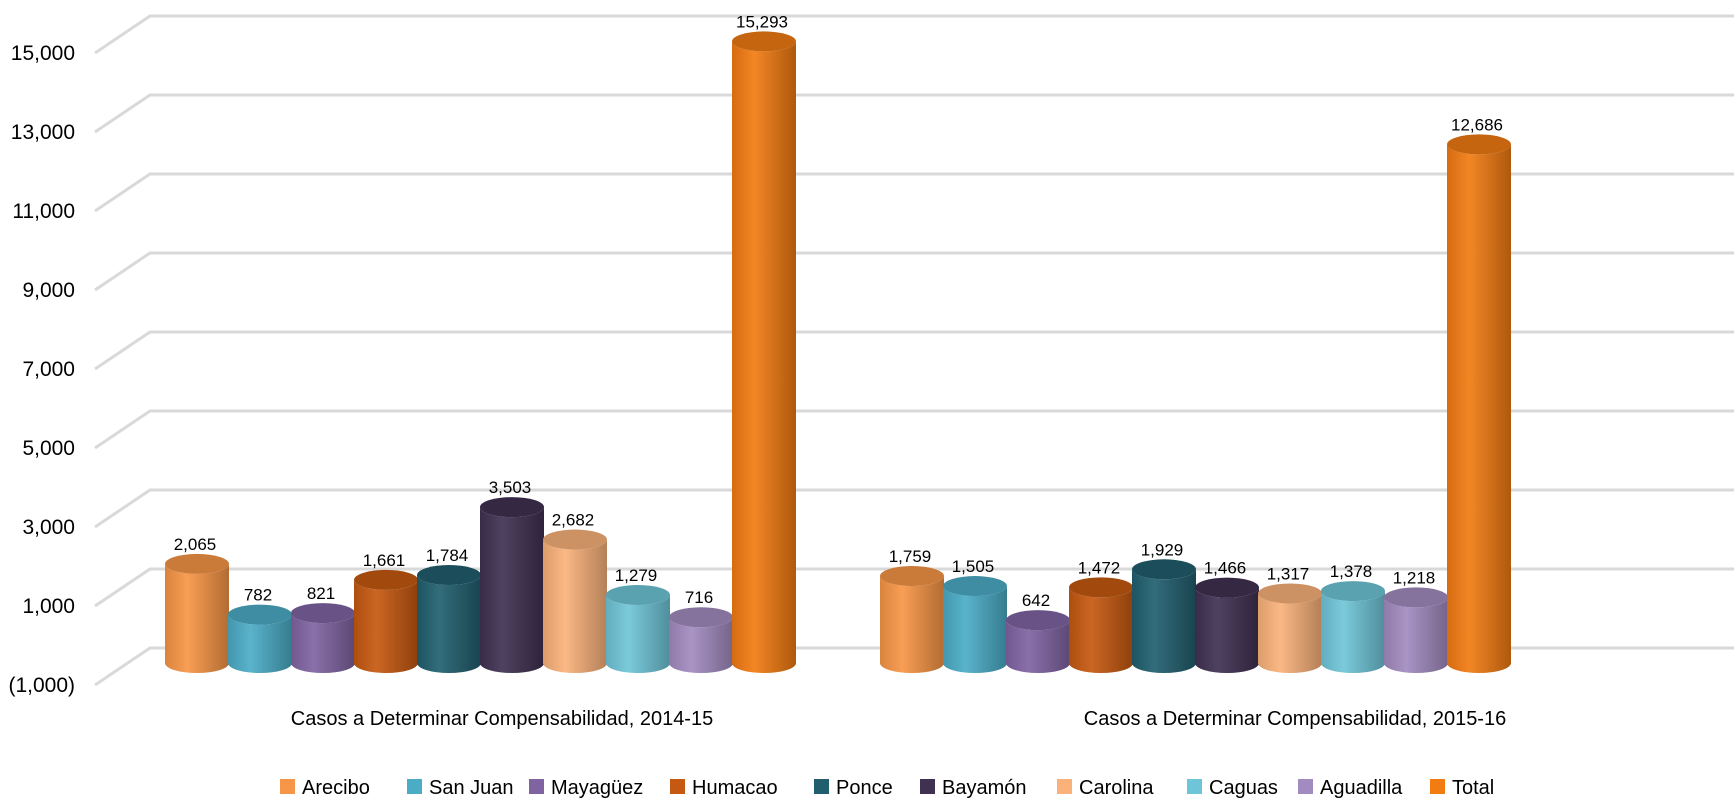 This screenshot has height=798, width=1734. Describe the element at coordinates (510, 487) in the screenshot. I see `data-label: 3,503` at that location.